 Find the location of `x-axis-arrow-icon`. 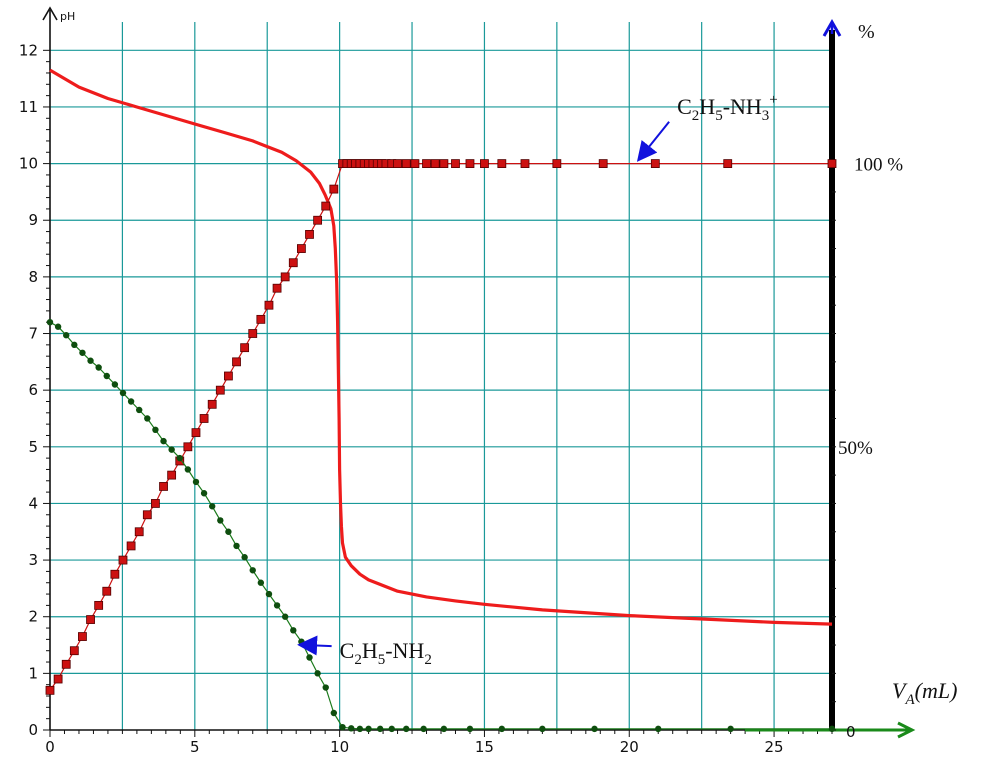

x-axis-arrow-icon is located at coordinates (906, 730).